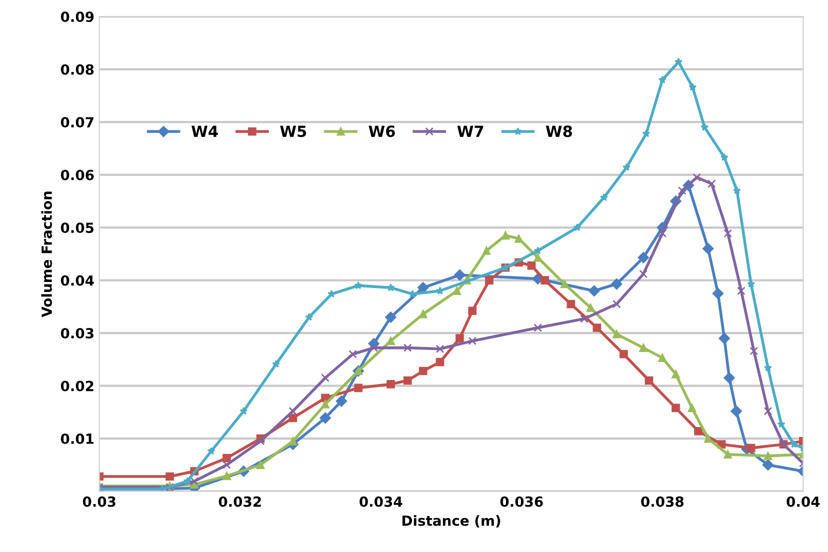 The height and width of the screenshot is (552, 828). Describe the element at coordinates (803, 501) in the screenshot. I see `x-tick-label: 0.04` at that location.